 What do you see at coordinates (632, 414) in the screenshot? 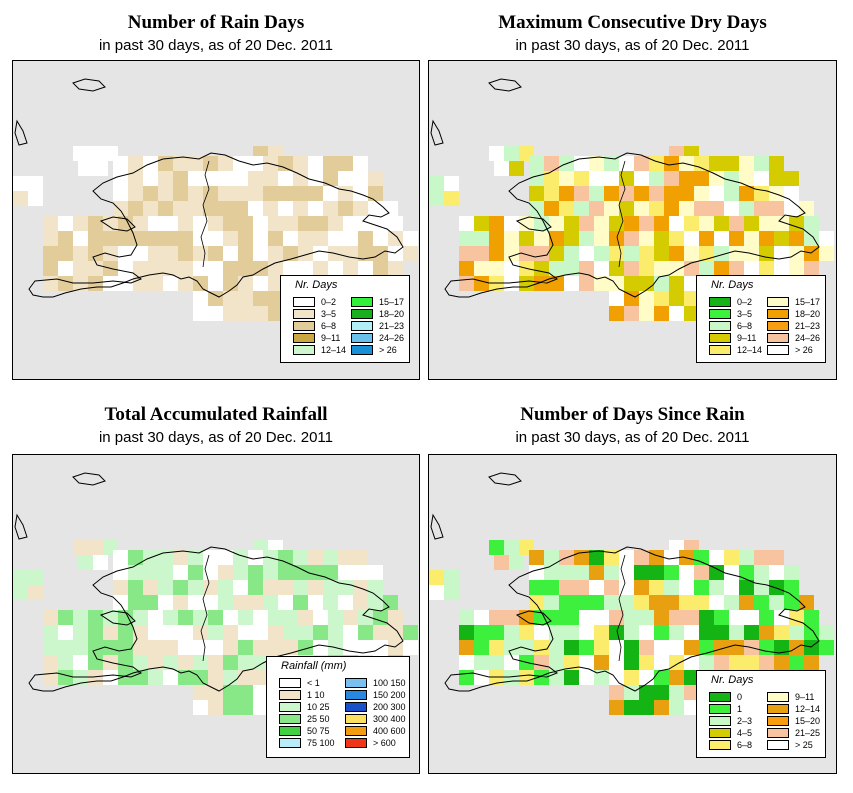
I see `panel-title: Number of Days Since Rain` at bounding box center [632, 414].